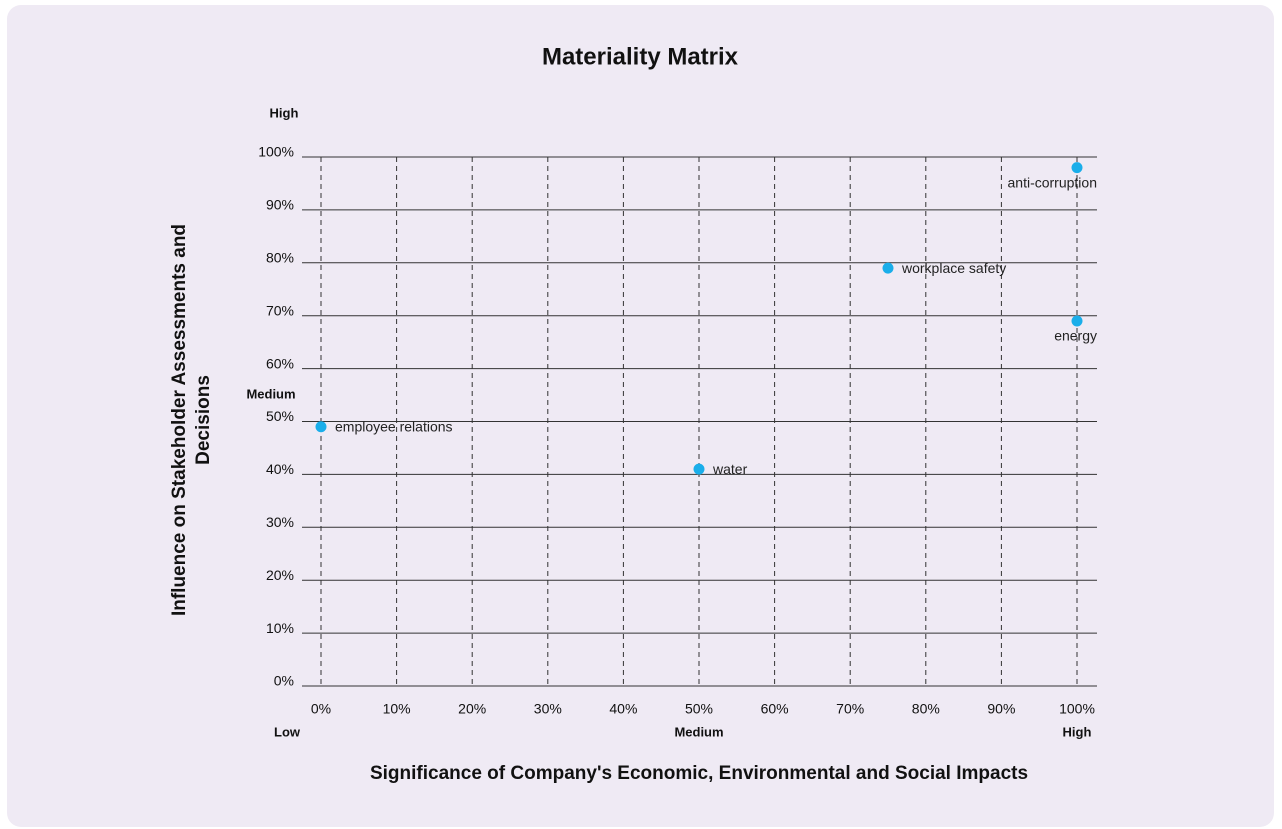 The width and height of the screenshot is (1282, 829). What do you see at coordinates (1053, 182) in the screenshot?
I see `point-label: anti-corruption` at bounding box center [1053, 182].